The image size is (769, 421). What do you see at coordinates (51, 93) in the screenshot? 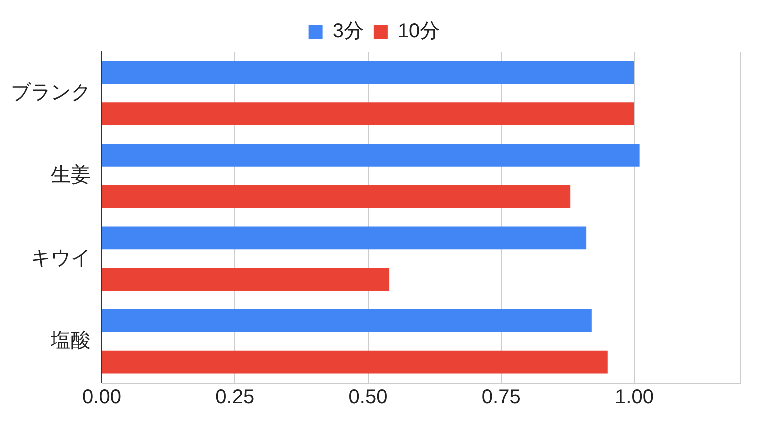
I see `y-tick-label: ブランク` at bounding box center [51, 93].